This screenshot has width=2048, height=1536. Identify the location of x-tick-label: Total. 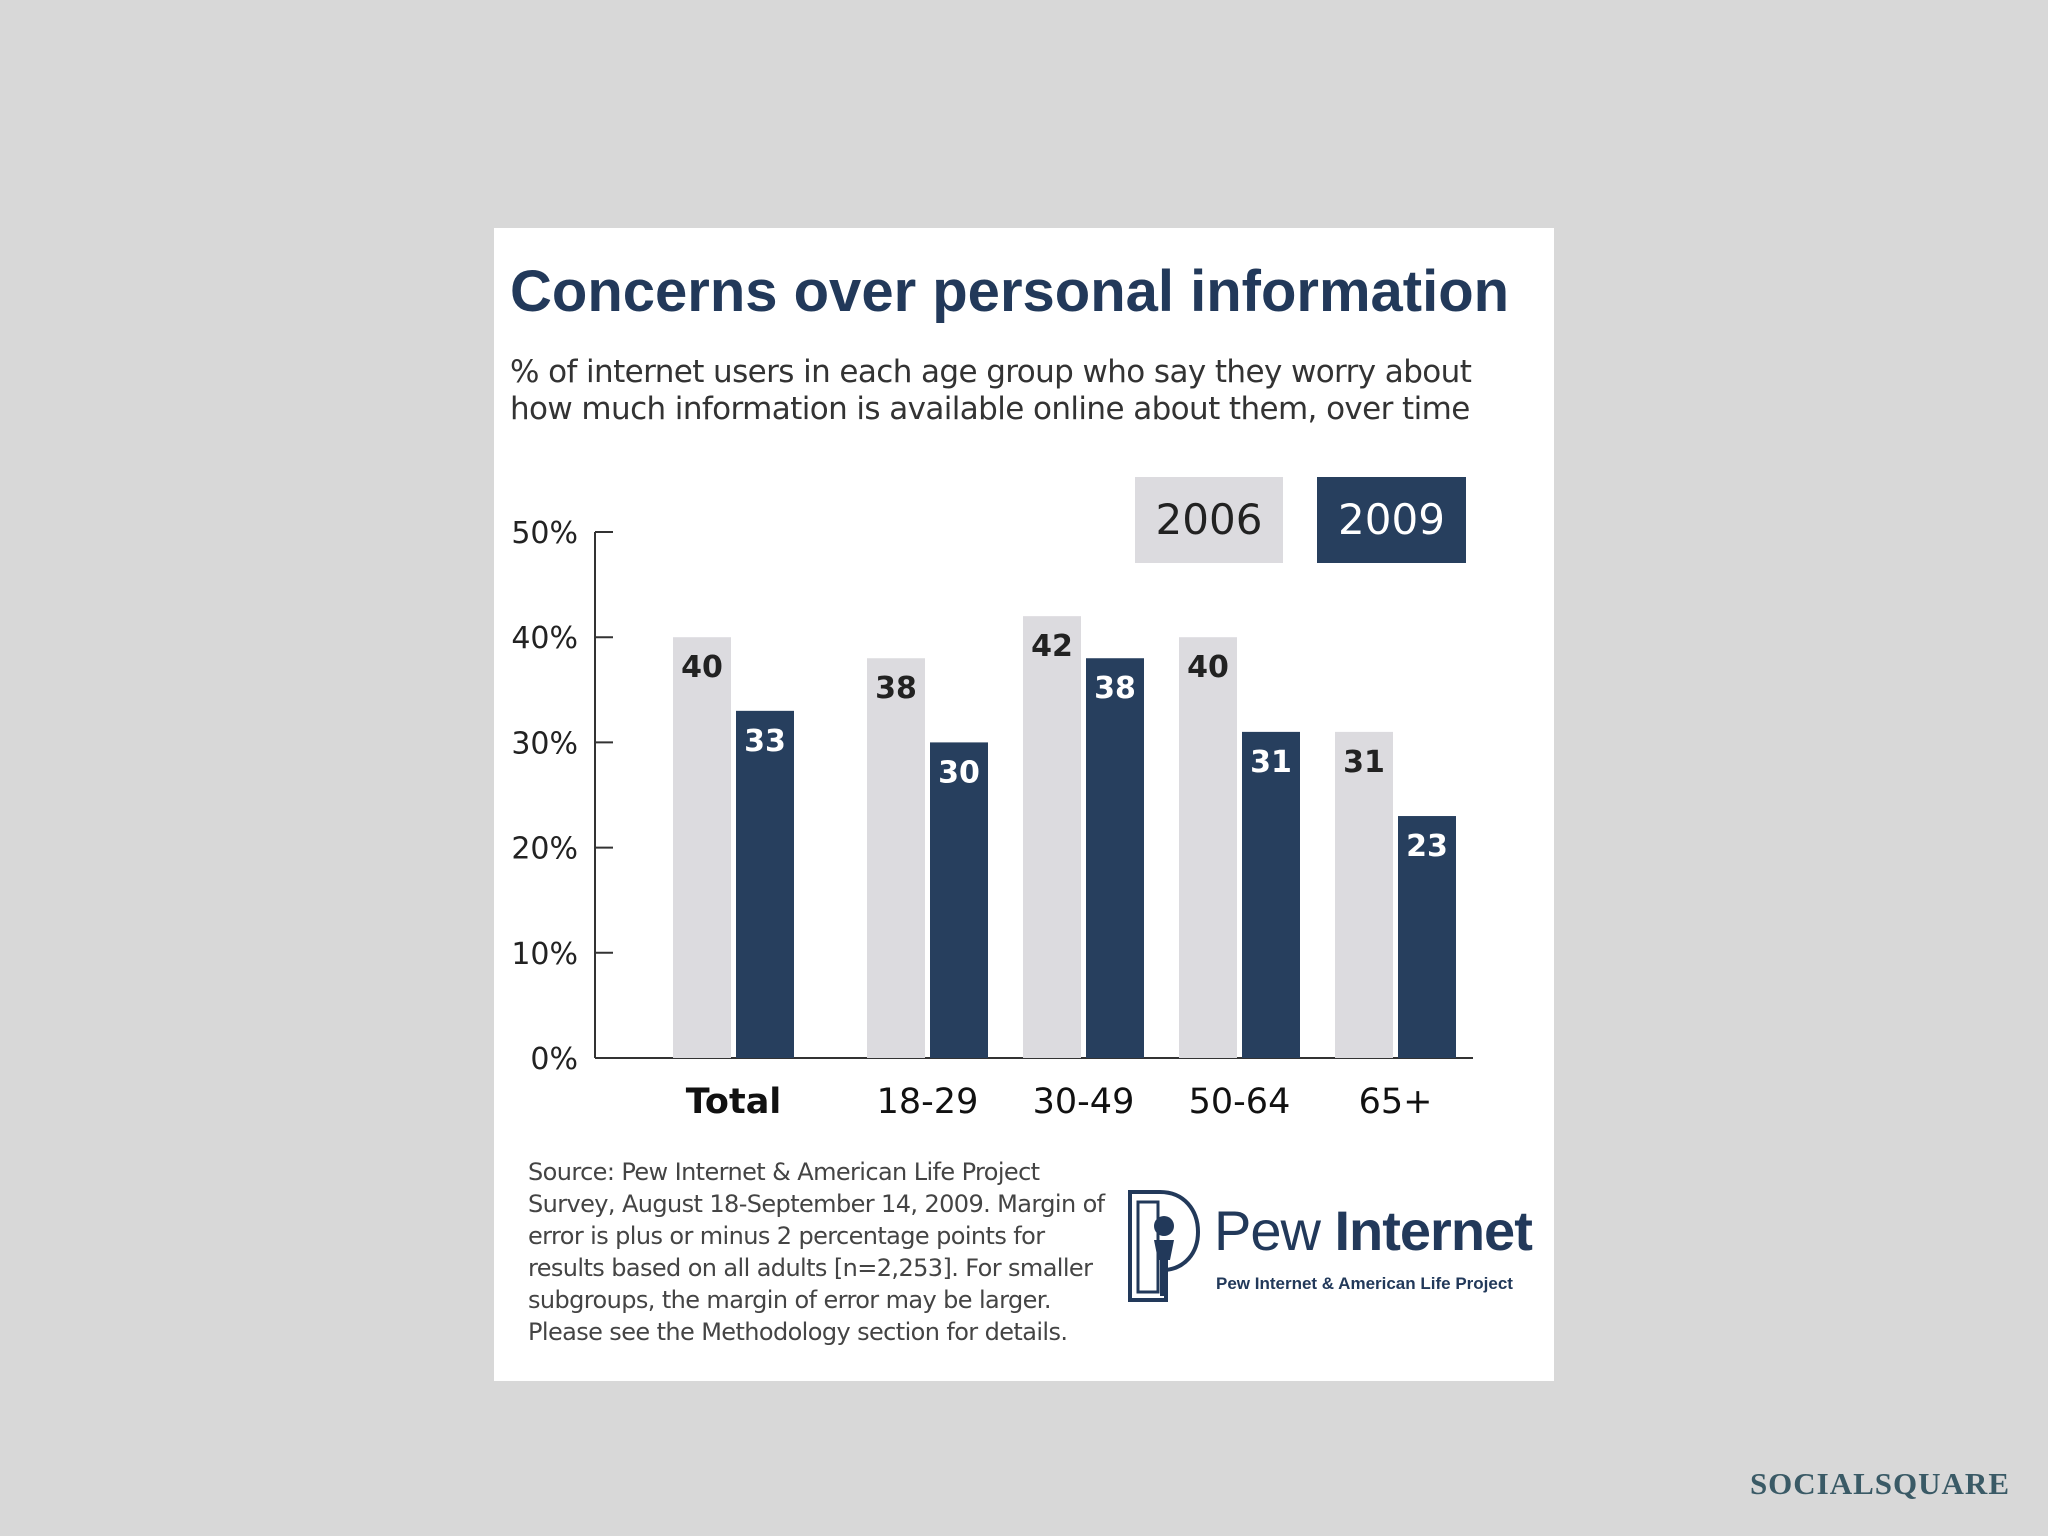
(734, 1102).